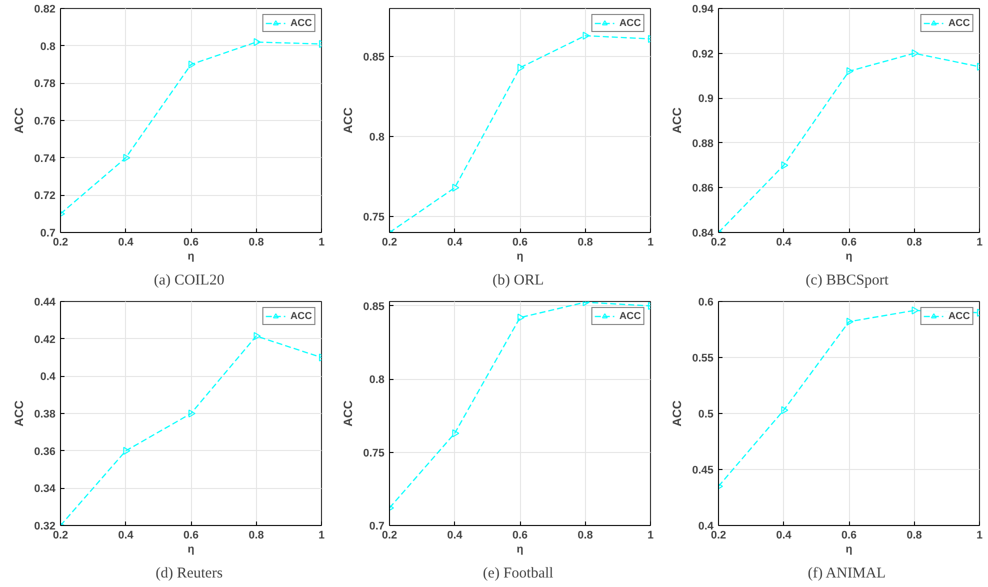 This screenshot has width=988, height=587. I want to click on y-tick-label: 0.32, so click(45, 526).